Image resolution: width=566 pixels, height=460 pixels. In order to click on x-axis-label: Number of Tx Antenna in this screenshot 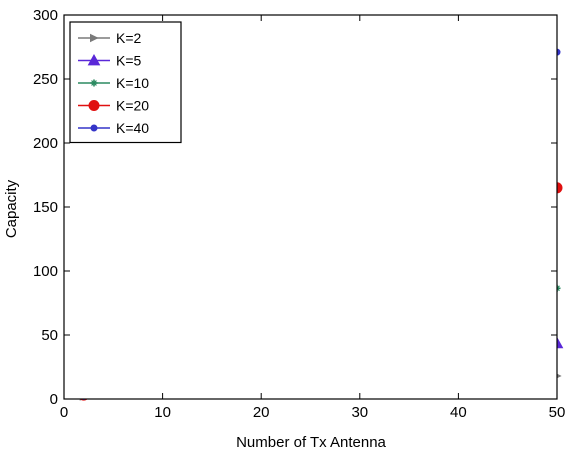, I will do `click(311, 442)`.